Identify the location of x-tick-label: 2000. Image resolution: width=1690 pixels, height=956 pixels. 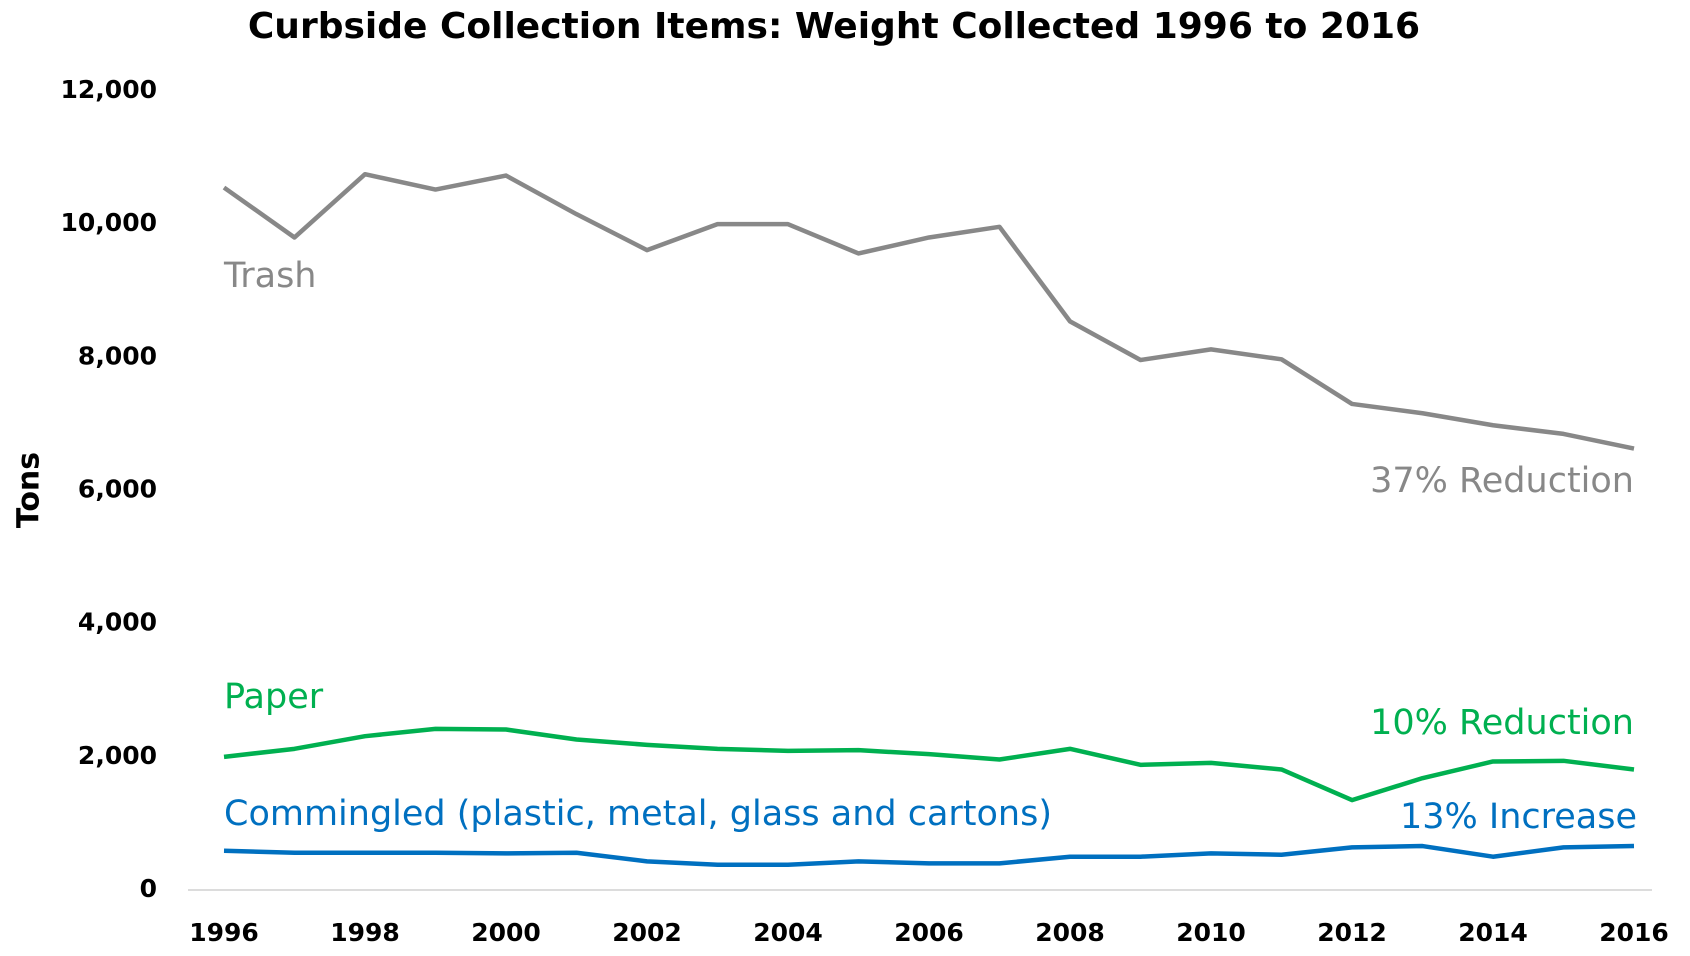
(506, 932).